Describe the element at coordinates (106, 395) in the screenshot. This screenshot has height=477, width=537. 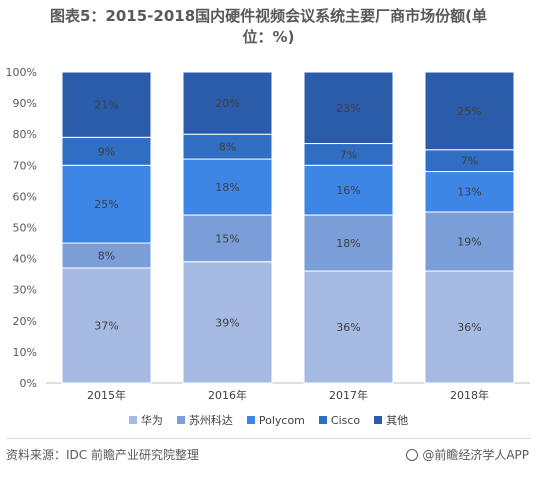
I see `x-tick-label: 2015年` at that location.